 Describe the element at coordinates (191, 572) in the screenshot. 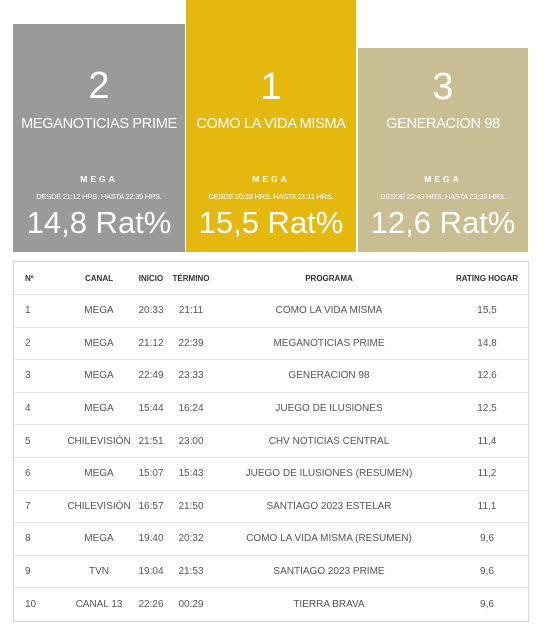

I see `row-termino: 21:53` at that location.